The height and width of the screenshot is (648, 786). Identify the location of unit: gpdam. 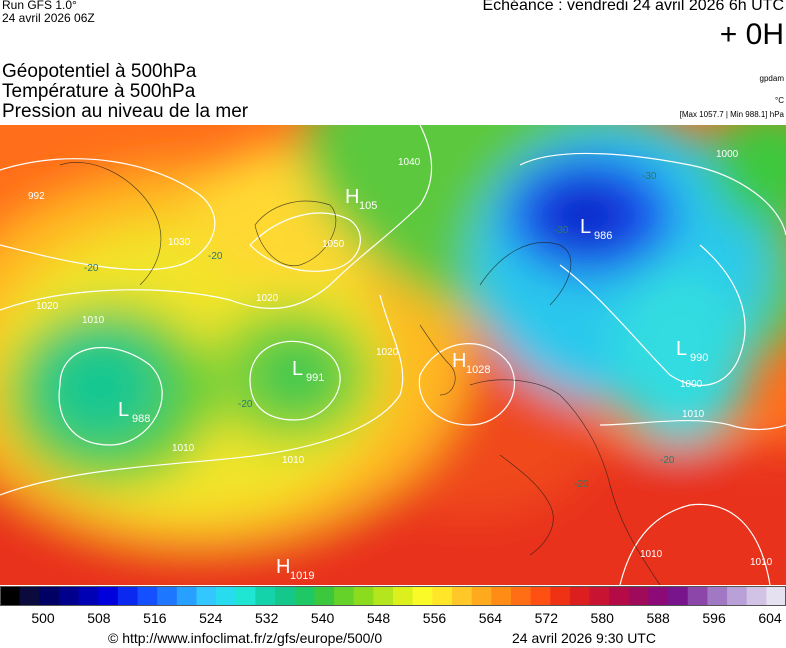
(771, 78).